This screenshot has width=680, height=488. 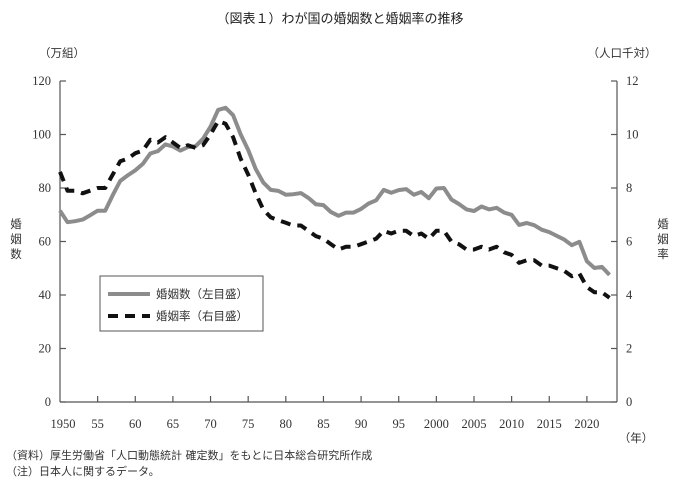 I want to click on legend-label: 婚姻率（右目盛）, so click(x=202, y=316).